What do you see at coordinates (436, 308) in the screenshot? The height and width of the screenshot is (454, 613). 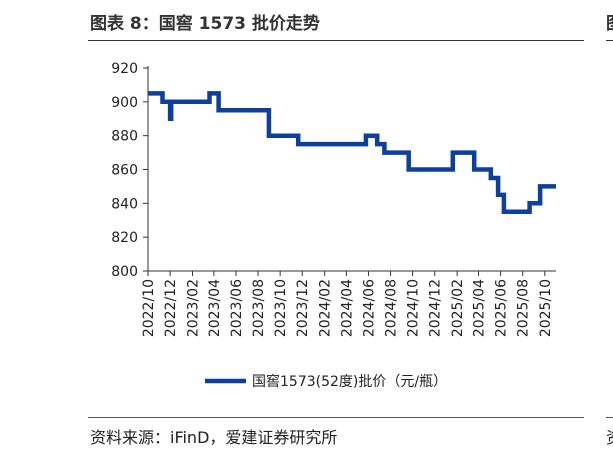 I see `x-tick-label: 2024/12` at bounding box center [436, 308].